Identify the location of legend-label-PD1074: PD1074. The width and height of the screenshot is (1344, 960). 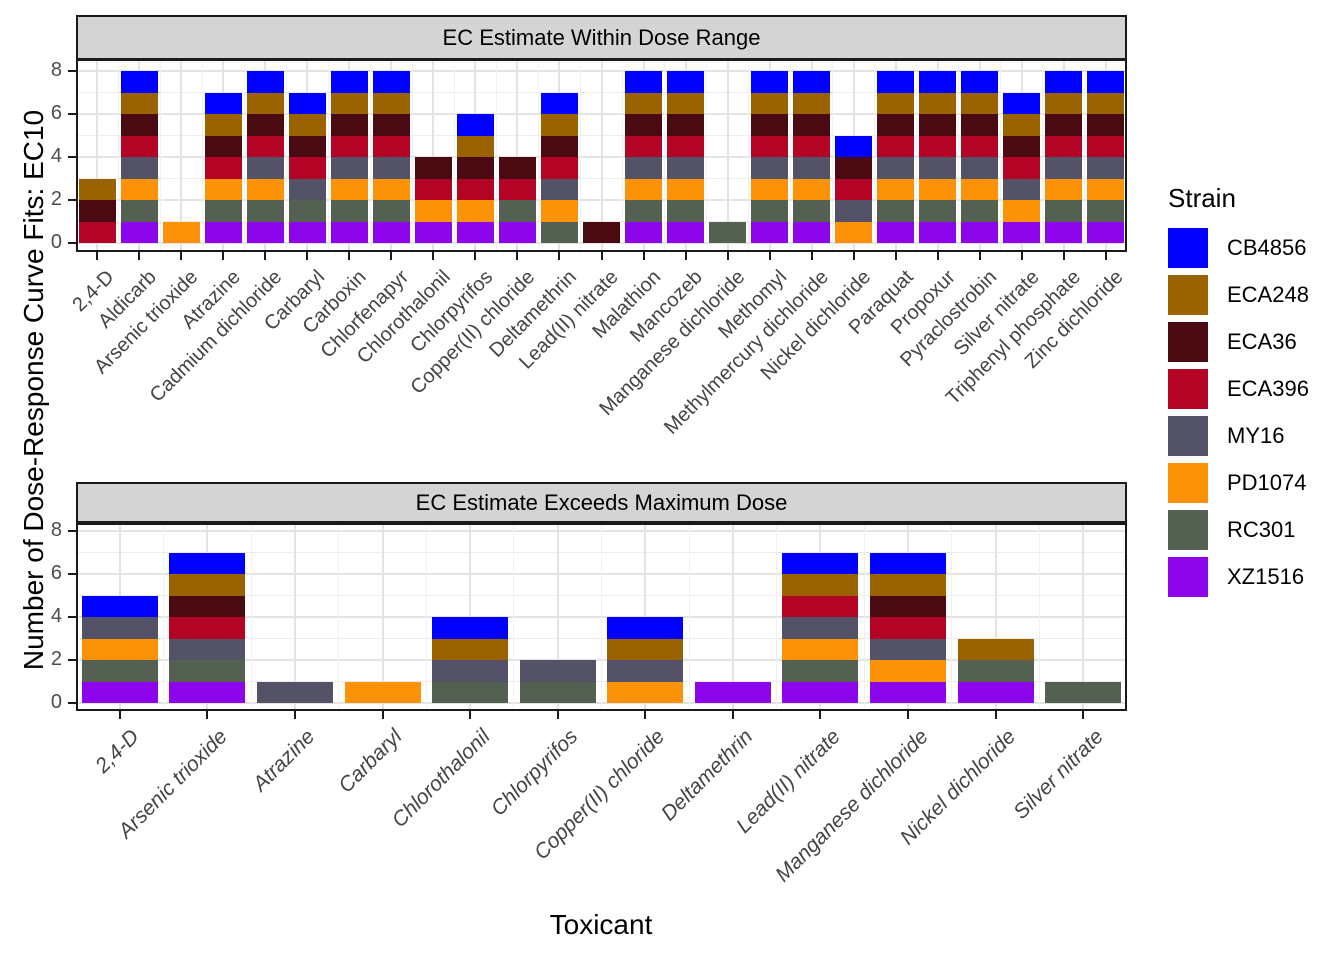
(1267, 482).